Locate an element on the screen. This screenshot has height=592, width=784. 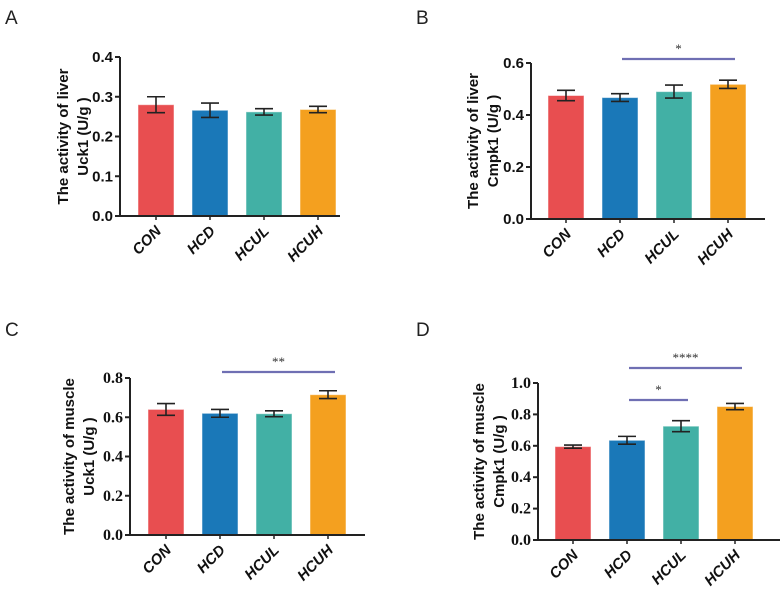
panel-label: D is located at coordinates (423, 330).